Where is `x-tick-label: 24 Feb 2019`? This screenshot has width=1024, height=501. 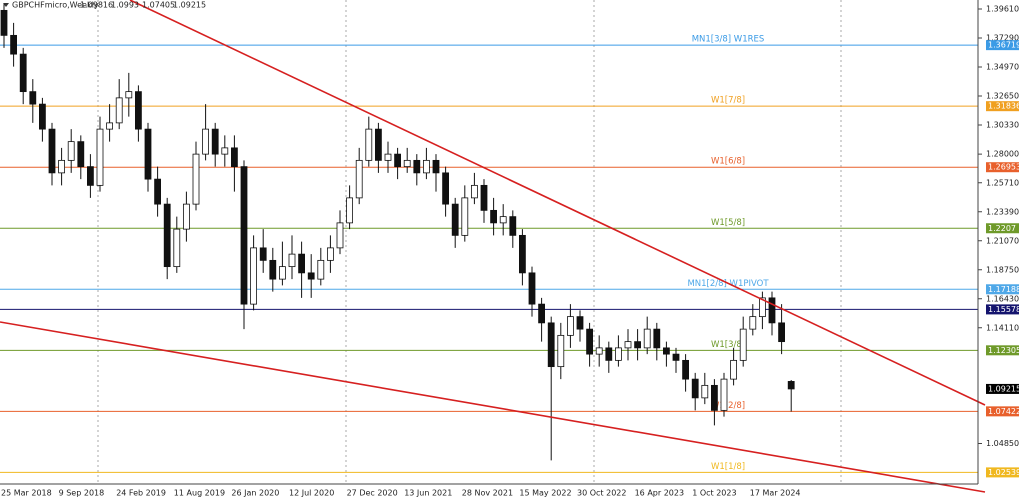
x-tick-label: 24 Feb 2019 is located at coordinates (141, 493).